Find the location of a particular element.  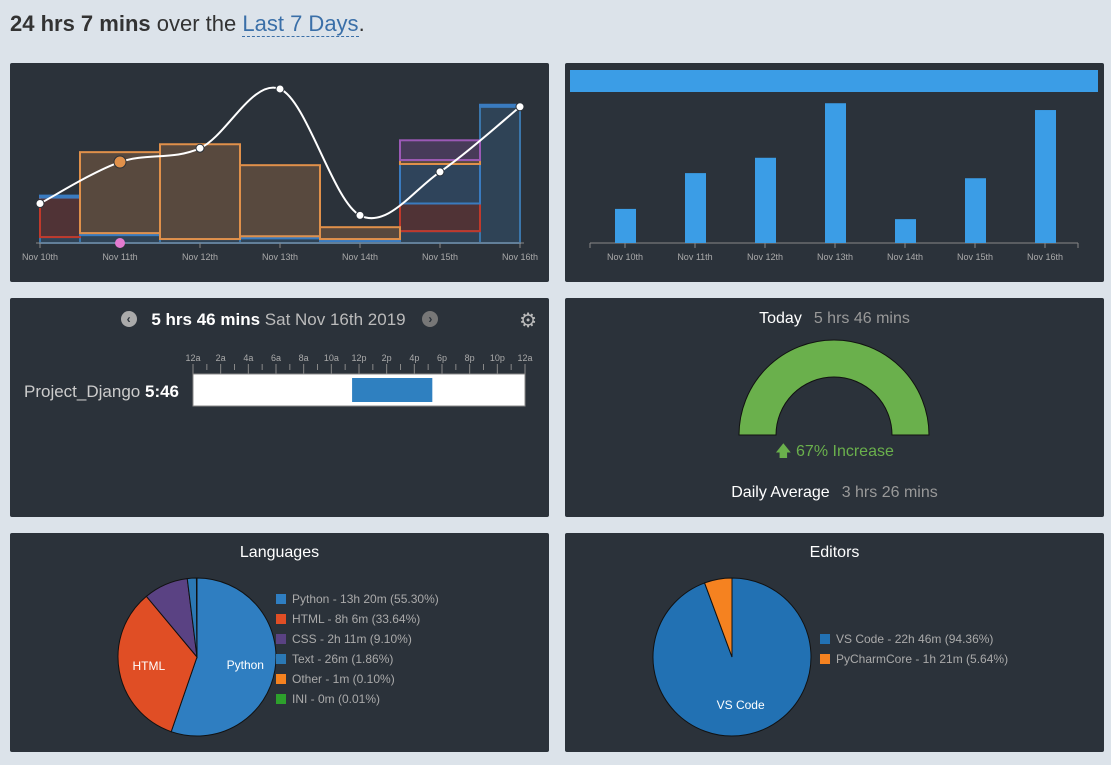

project-time: 5:46 is located at coordinates (162, 391).